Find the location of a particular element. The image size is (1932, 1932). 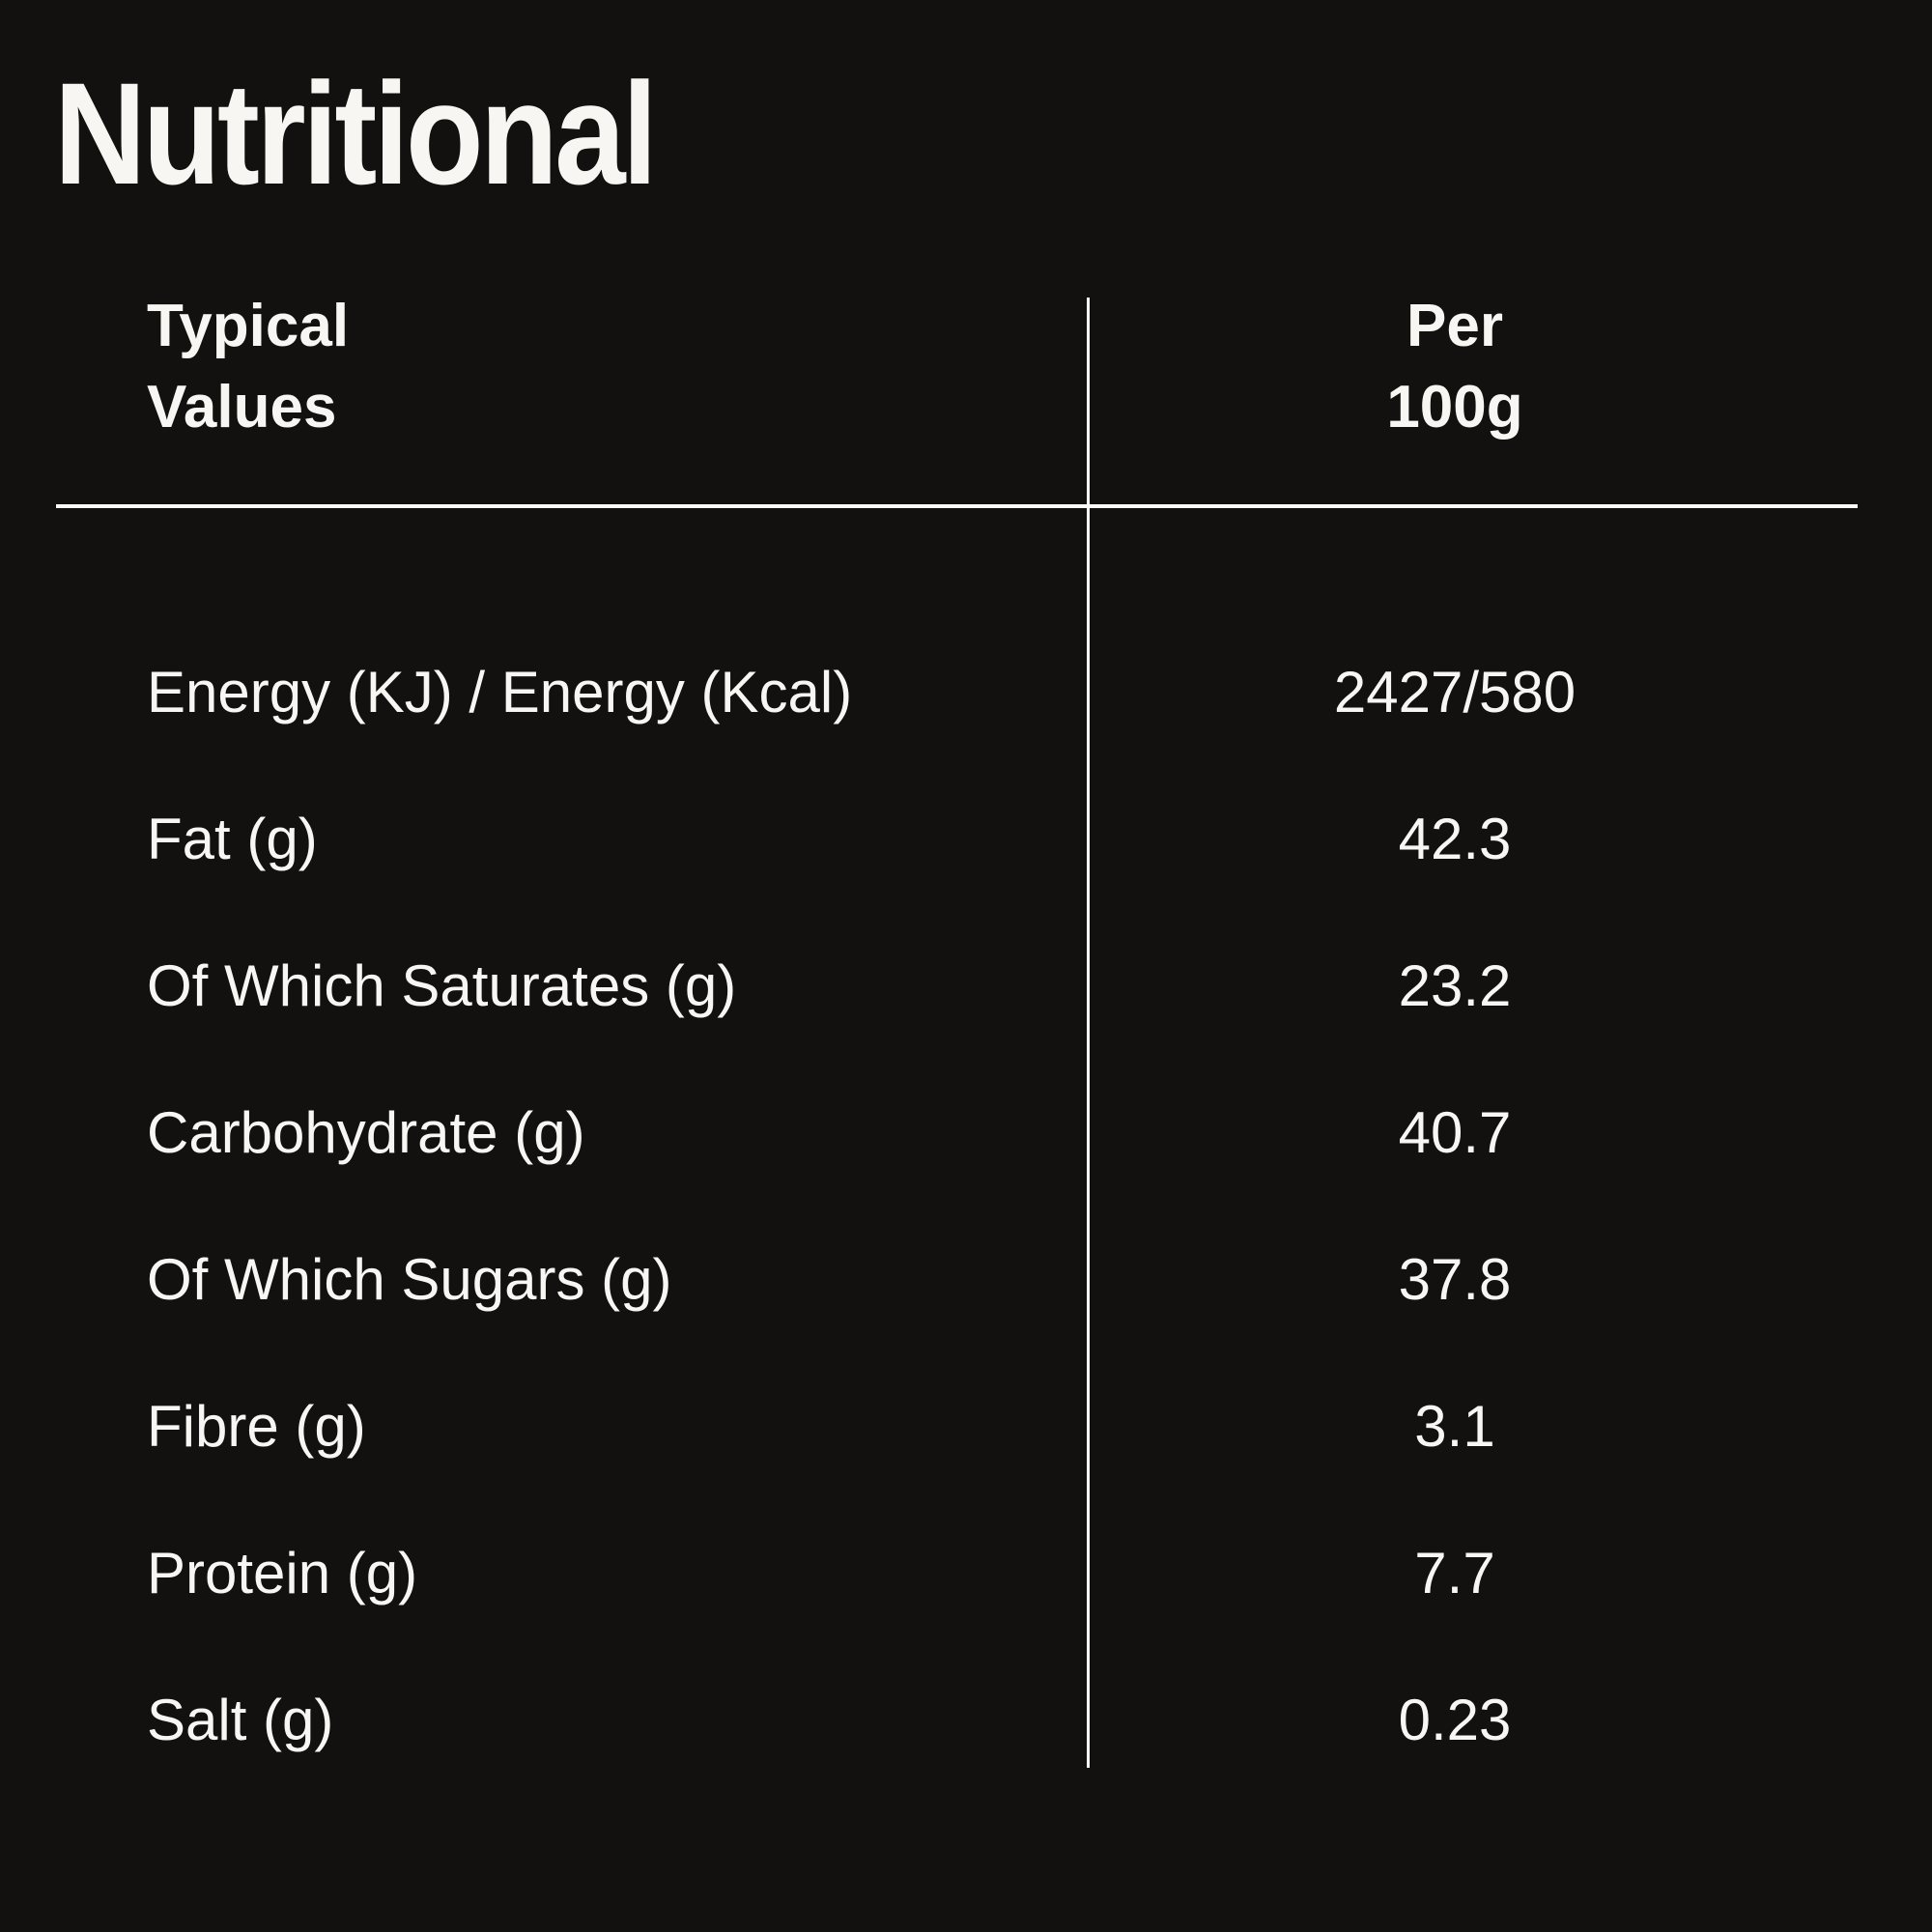

row-label: Fat (g) is located at coordinates (232, 838).